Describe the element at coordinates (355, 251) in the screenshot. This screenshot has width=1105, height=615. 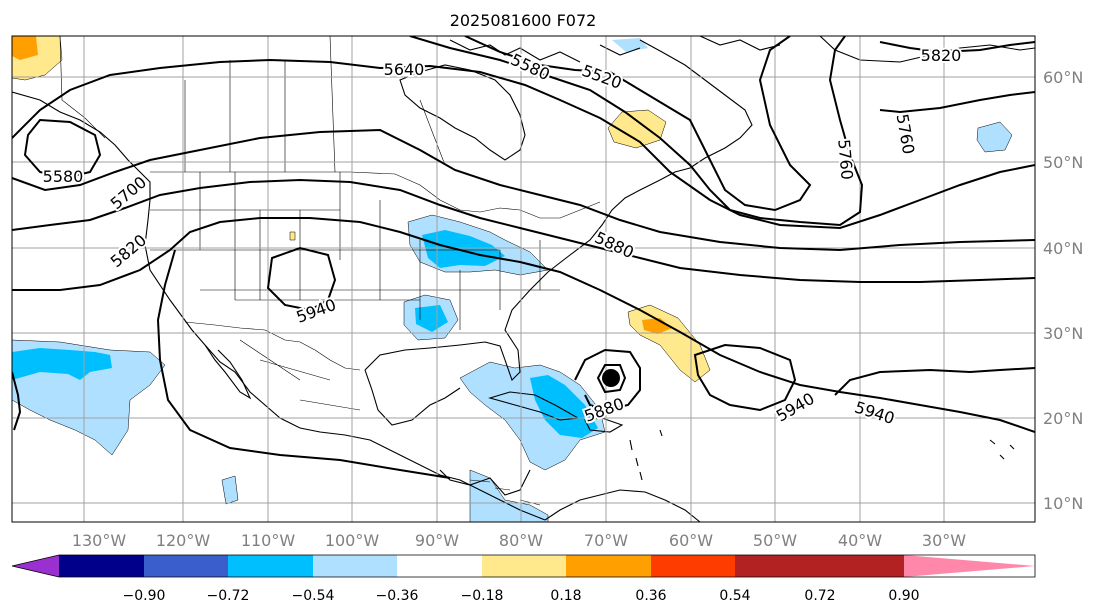
I see `us-state-lines` at that location.